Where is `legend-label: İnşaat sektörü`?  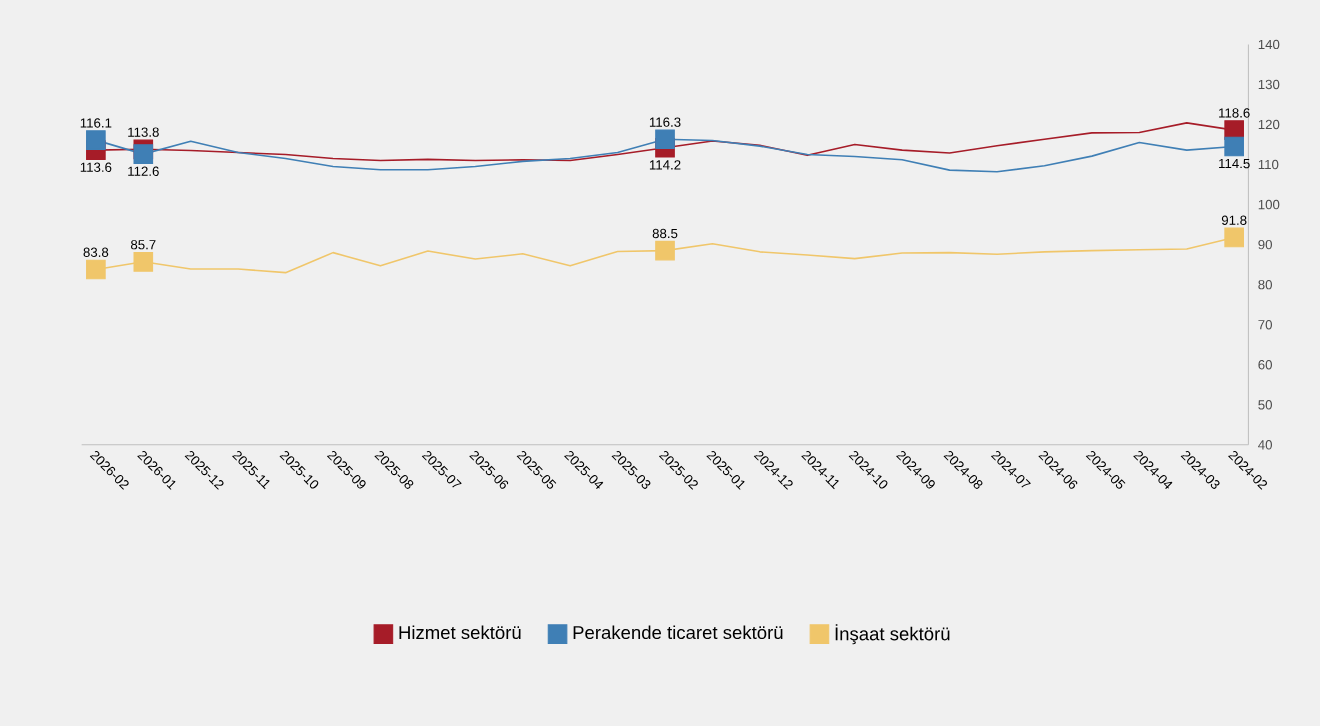 legend-label: İnşaat sektörü is located at coordinates (892, 634).